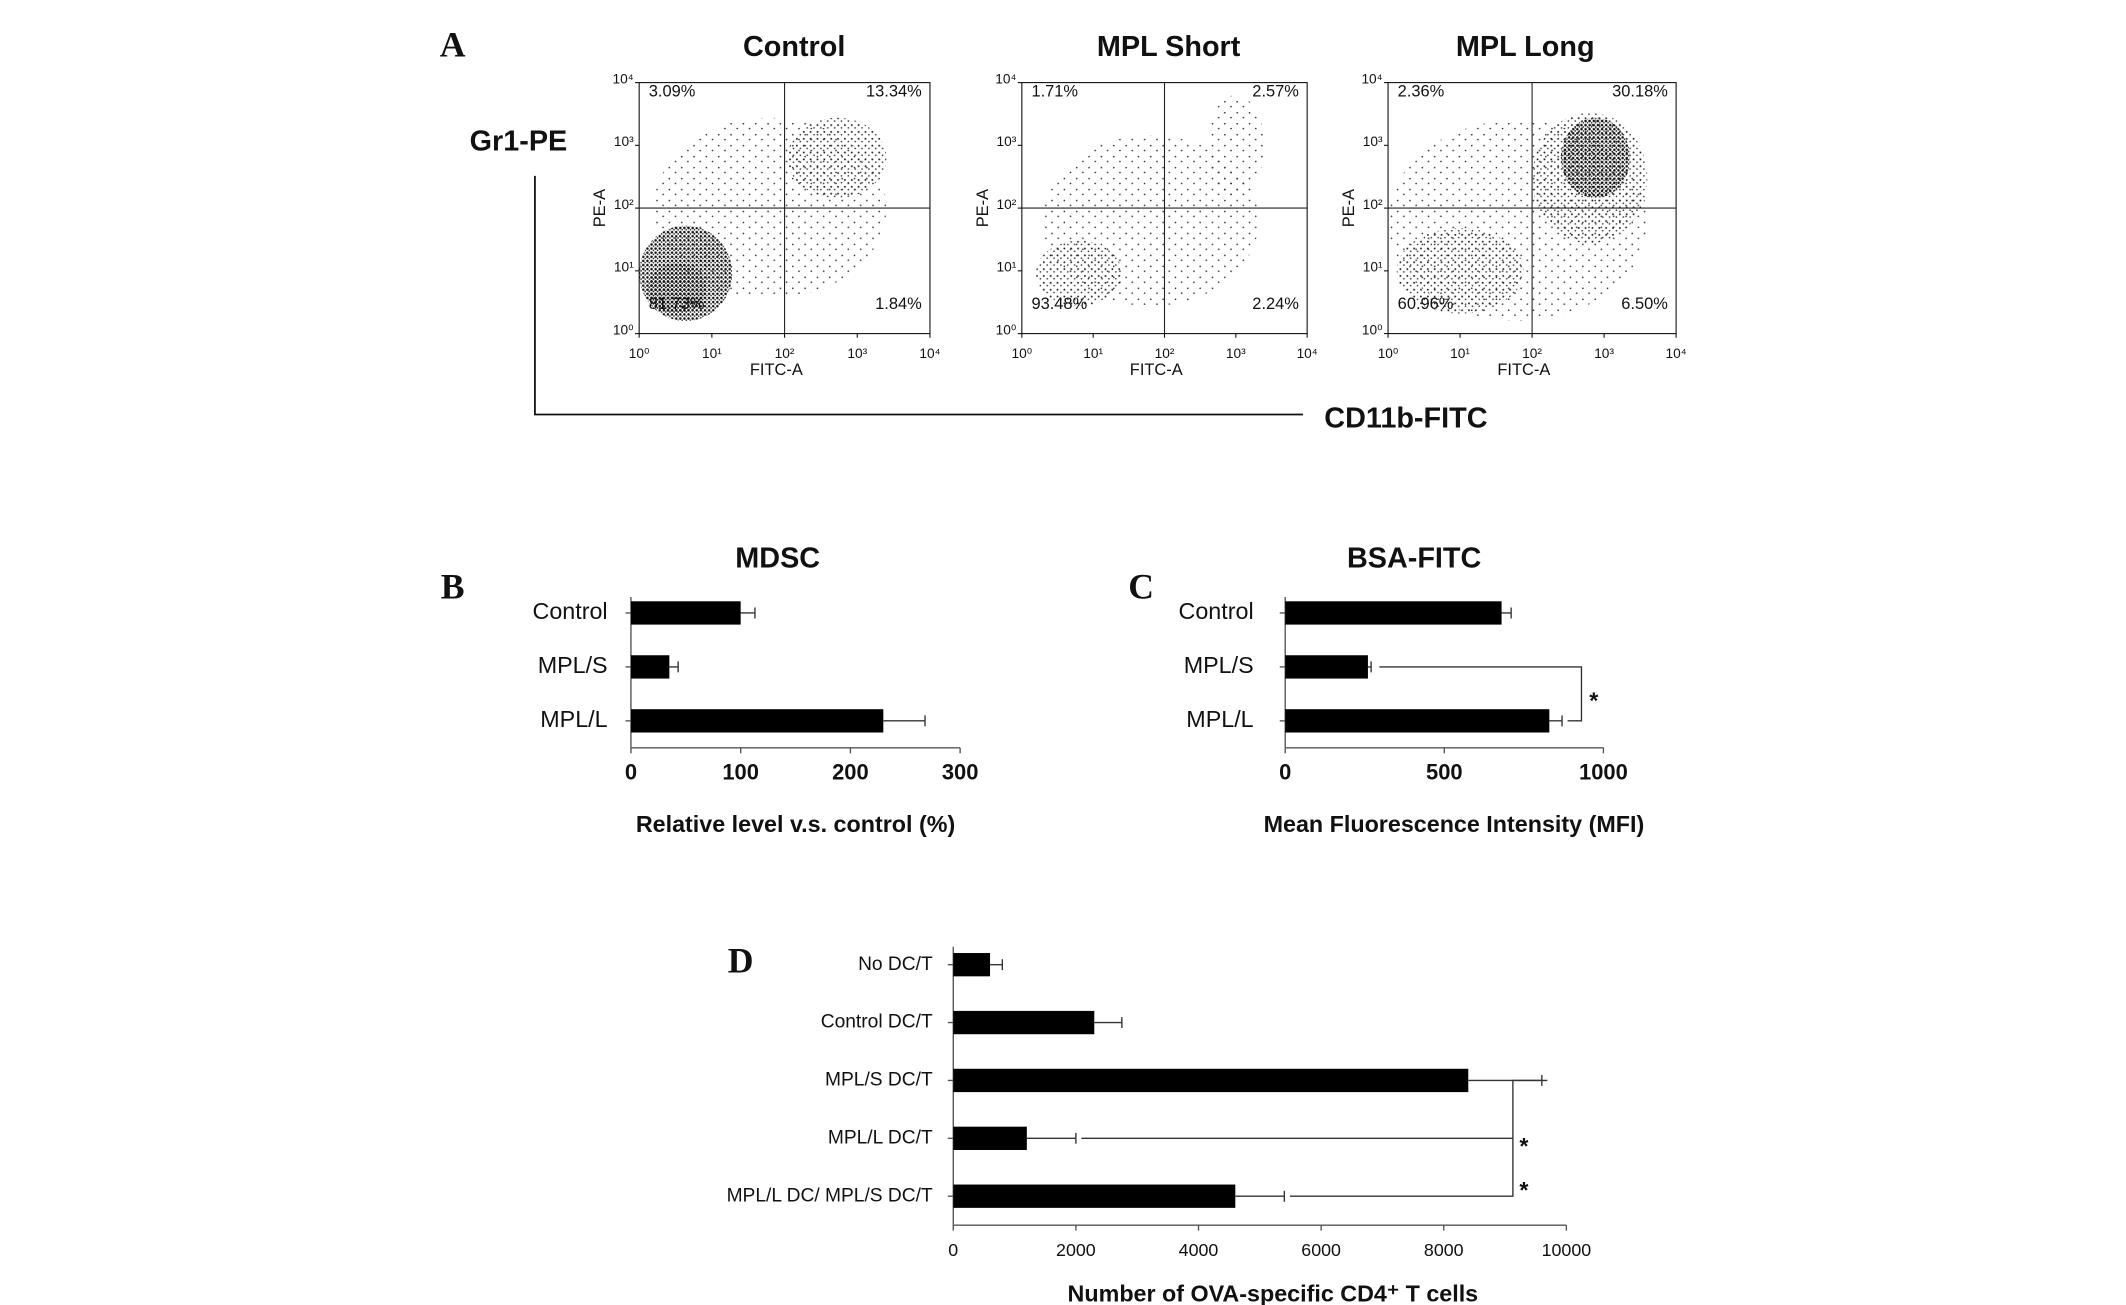 The height and width of the screenshot is (1305, 2126). What do you see at coordinates (895, 964) in the screenshot?
I see `category-label: No DC/T` at bounding box center [895, 964].